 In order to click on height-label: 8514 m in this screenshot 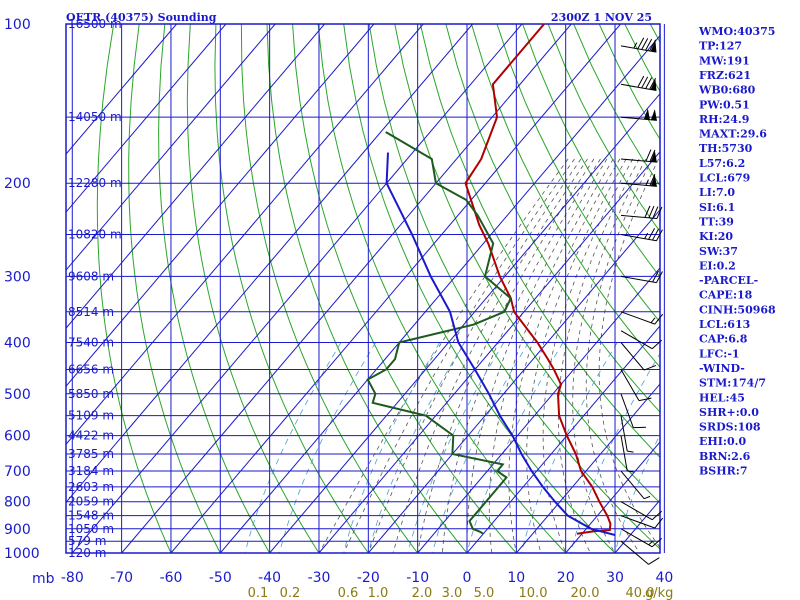, I will do `click(91, 312)`.